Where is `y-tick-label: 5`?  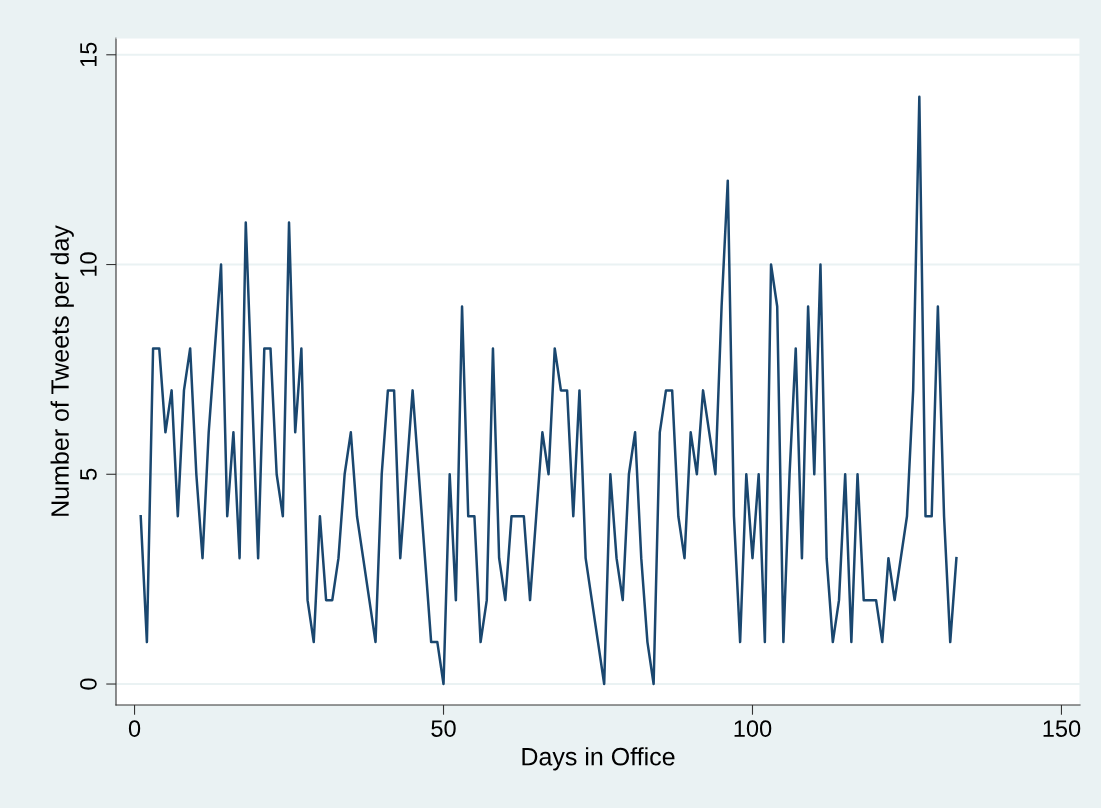 y-tick-label: 5 is located at coordinates (88, 474).